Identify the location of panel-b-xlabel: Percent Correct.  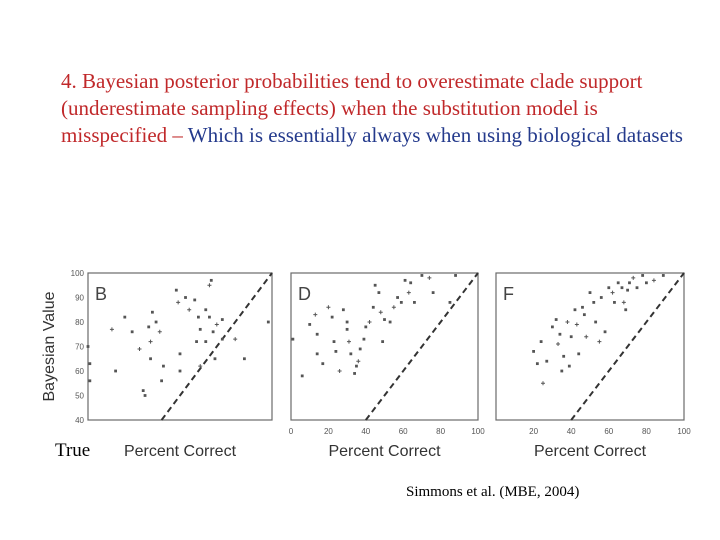
(180, 451).